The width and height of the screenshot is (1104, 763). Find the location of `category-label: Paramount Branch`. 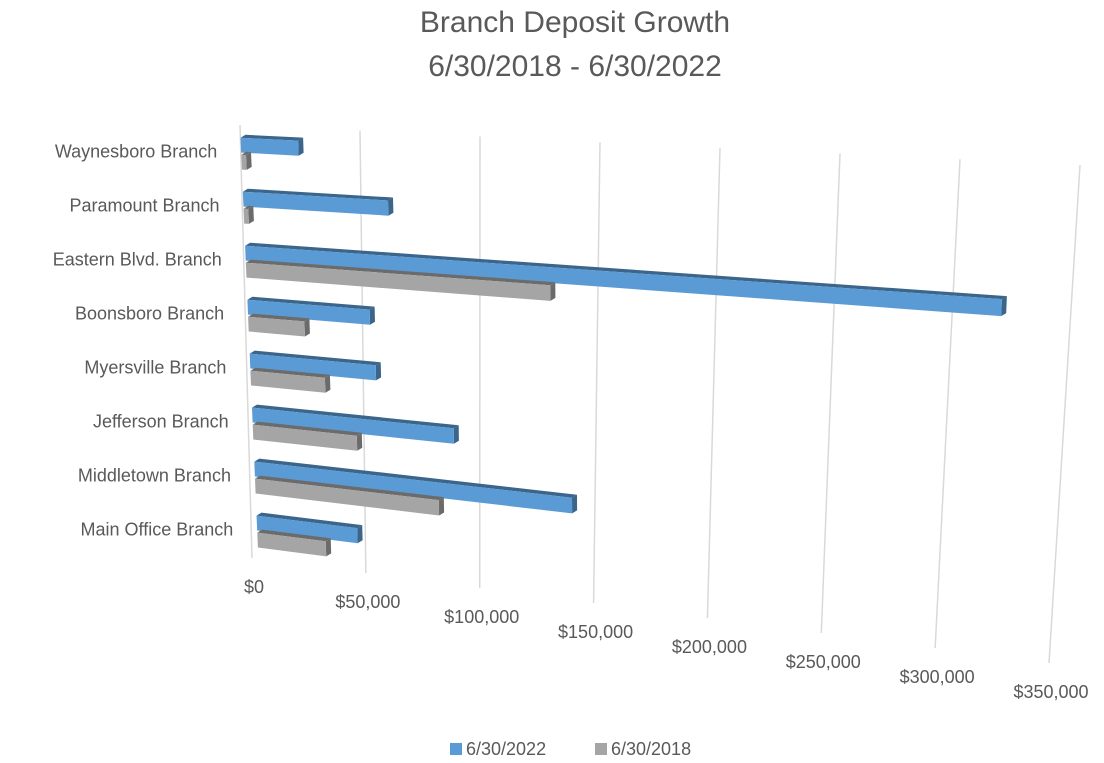

category-label: Paramount Branch is located at coordinates (144, 205).